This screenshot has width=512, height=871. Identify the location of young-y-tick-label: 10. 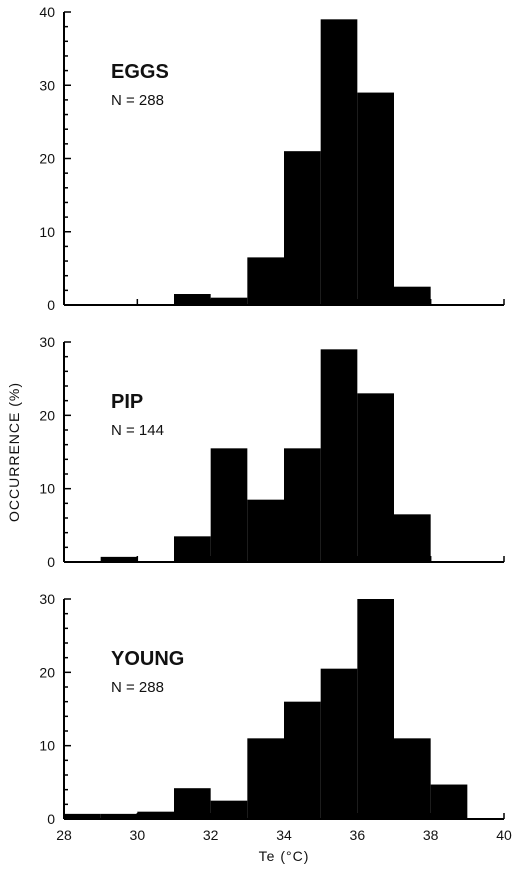
(47, 746).